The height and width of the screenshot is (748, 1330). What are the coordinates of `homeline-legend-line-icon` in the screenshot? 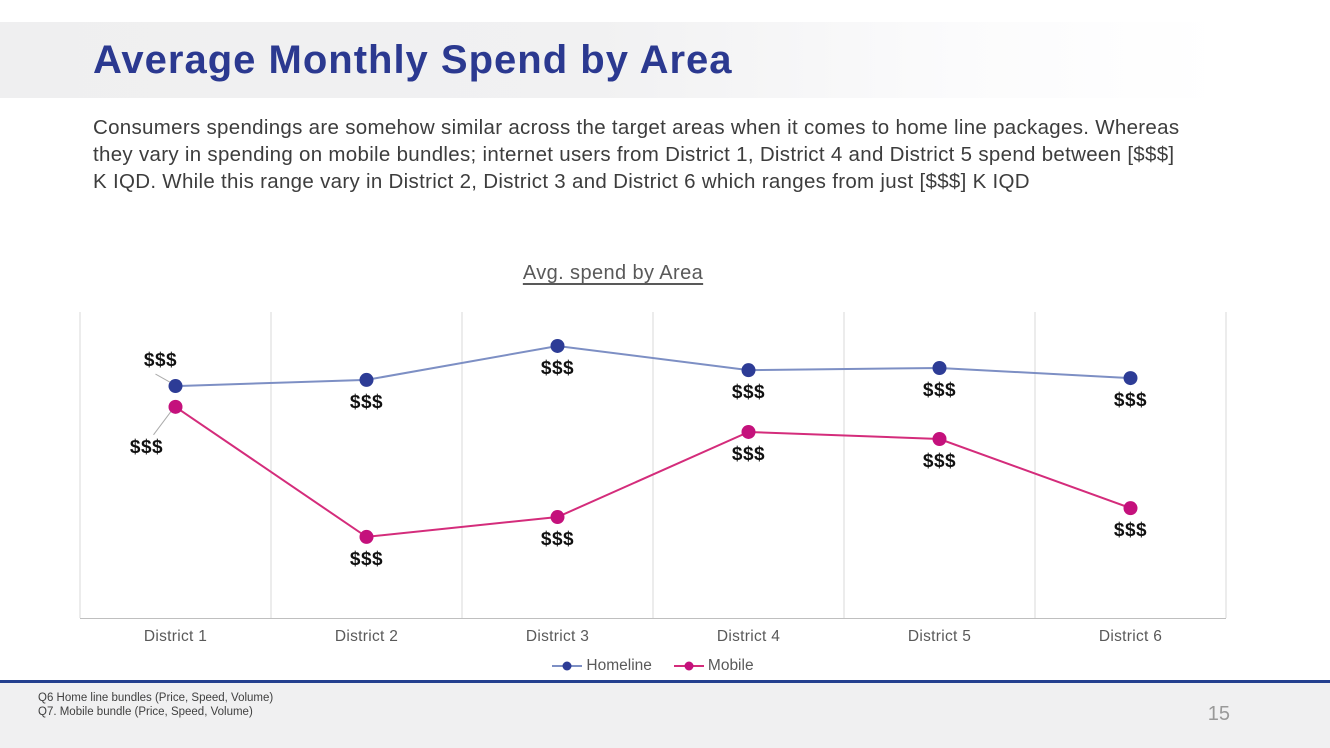 It's located at (567, 666).